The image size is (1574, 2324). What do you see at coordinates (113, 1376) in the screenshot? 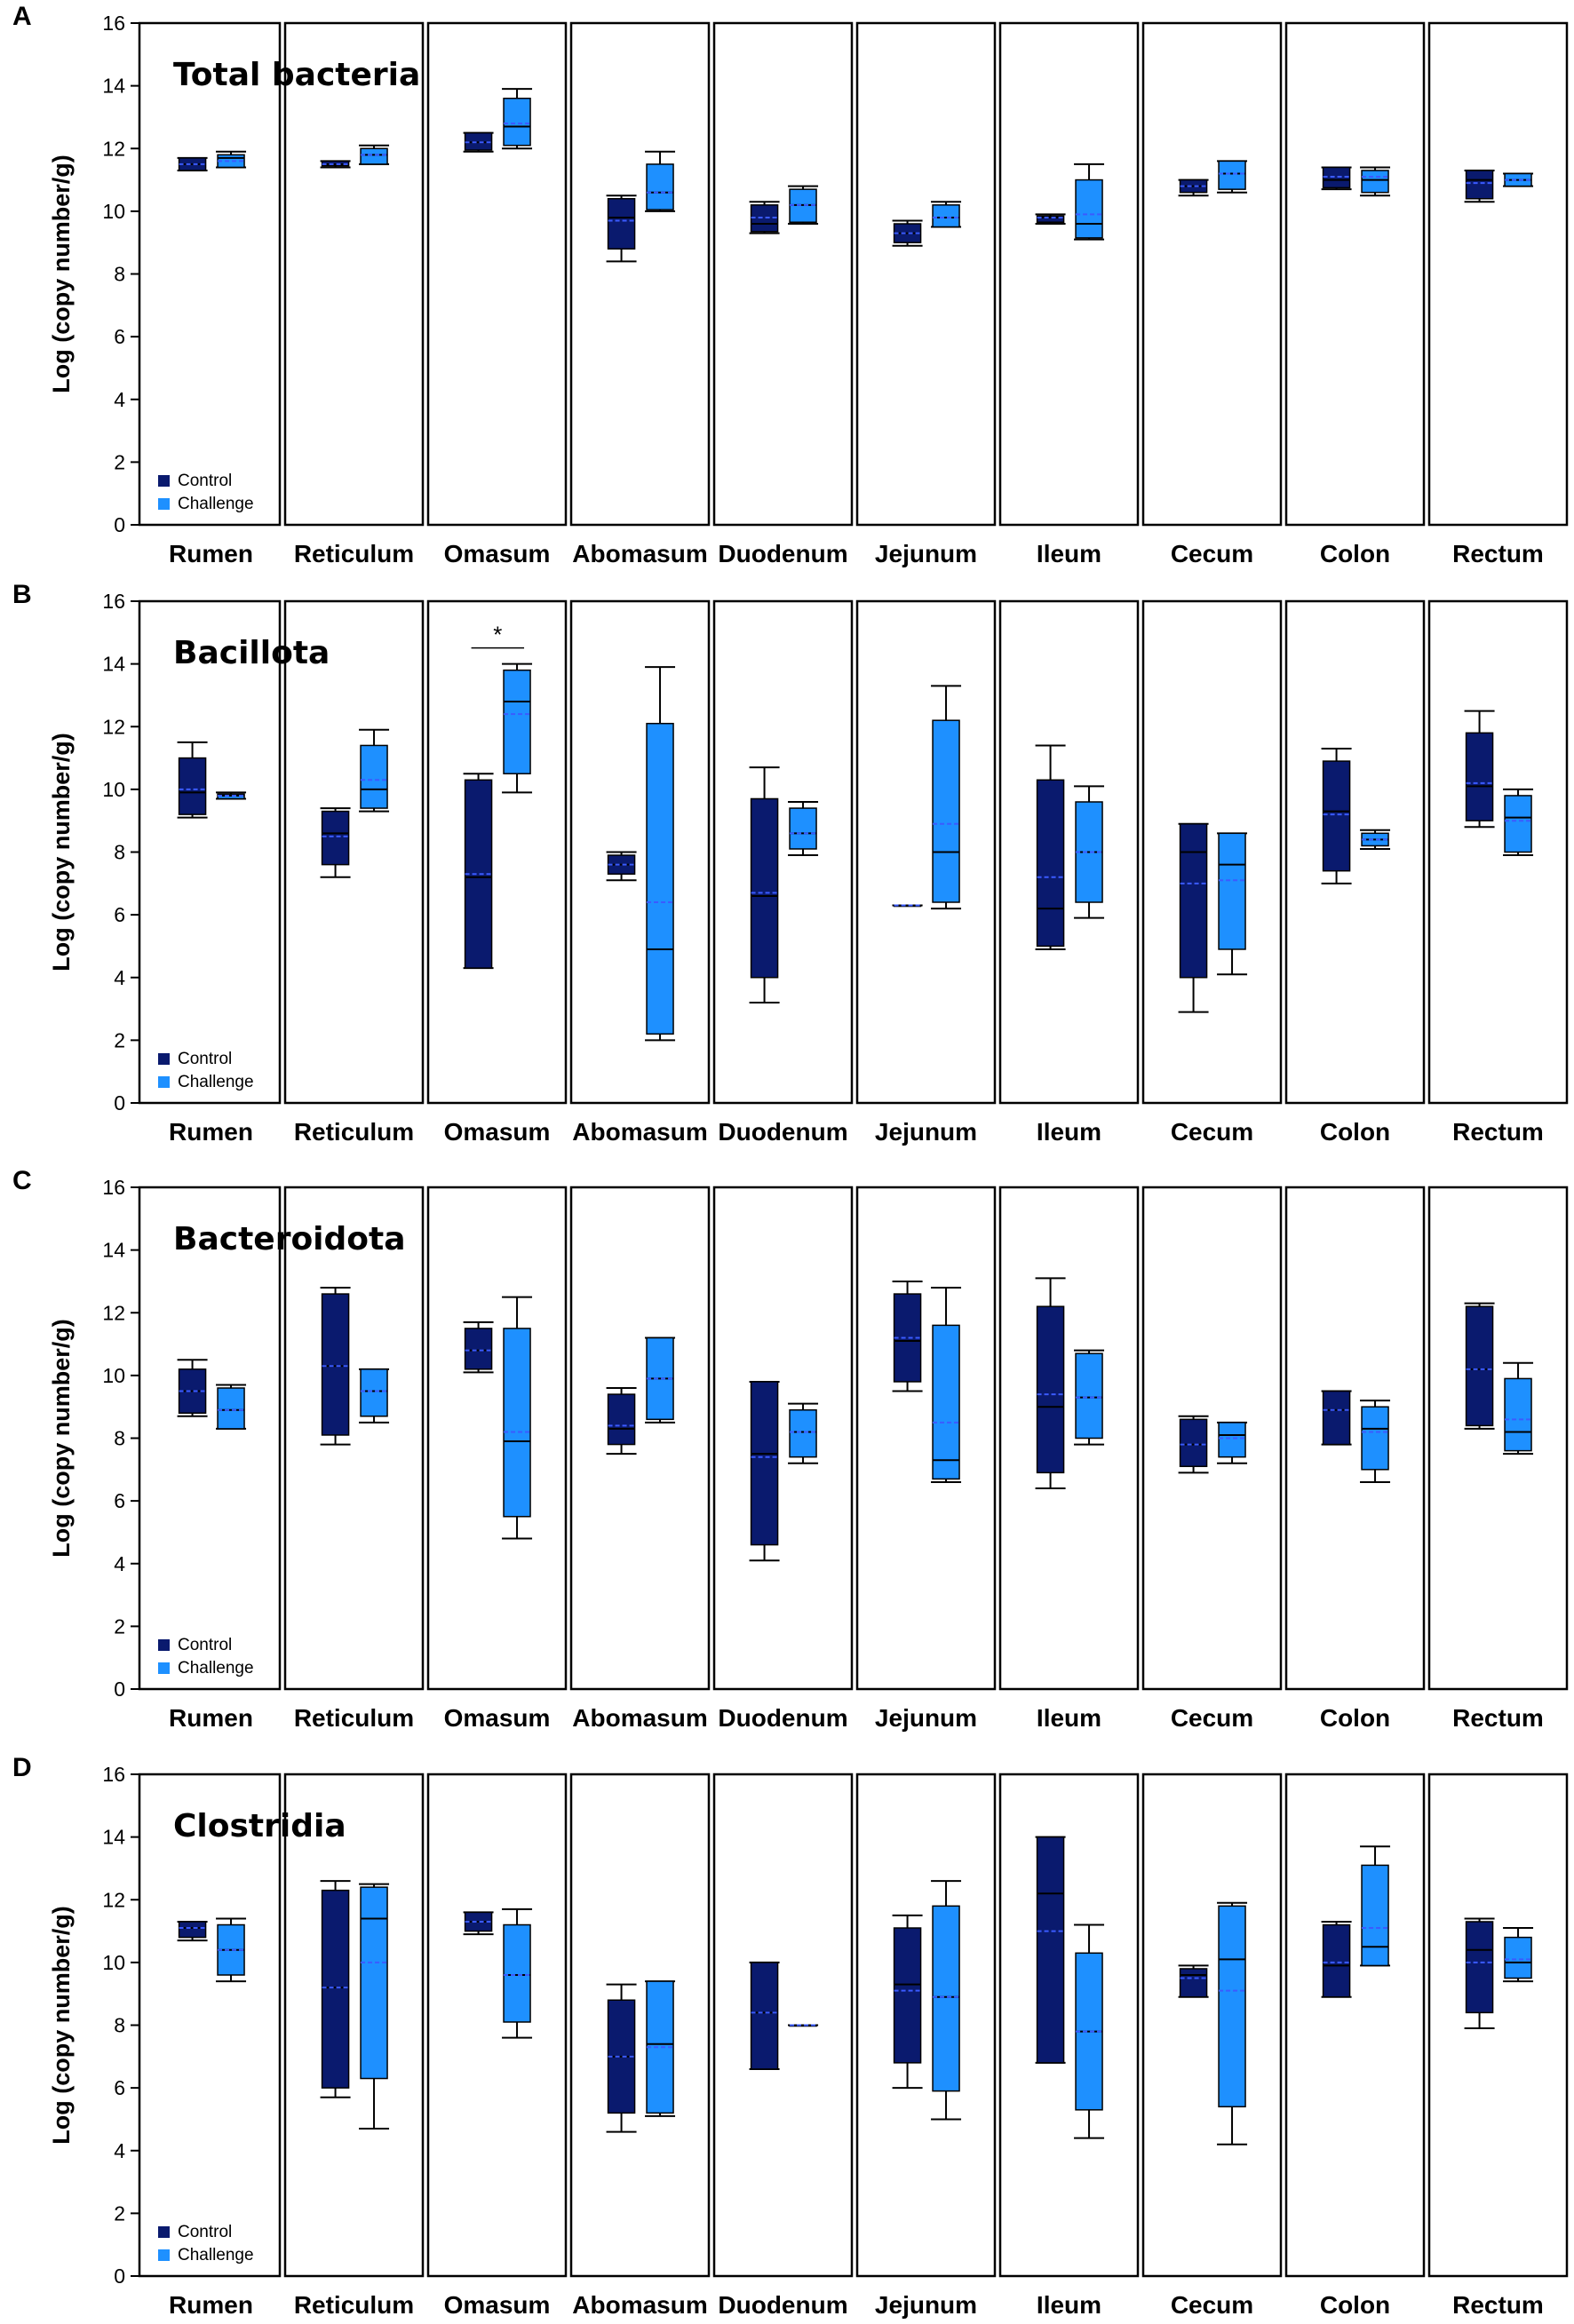
I see `y-tick-label: 10` at bounding box center [113, 1376].